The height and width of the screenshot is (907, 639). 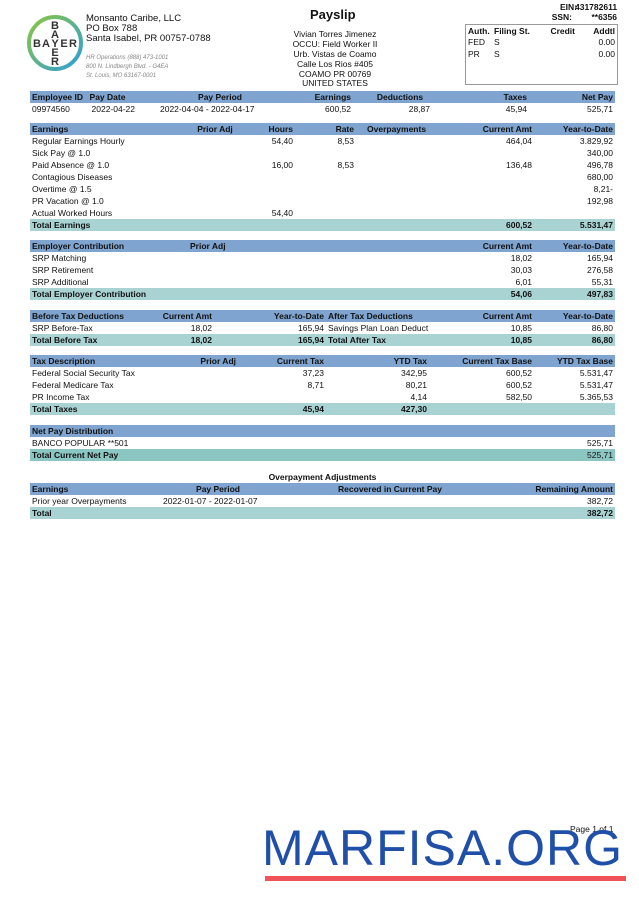 I want to click on svg-text: E, so click(x=54, y=53).